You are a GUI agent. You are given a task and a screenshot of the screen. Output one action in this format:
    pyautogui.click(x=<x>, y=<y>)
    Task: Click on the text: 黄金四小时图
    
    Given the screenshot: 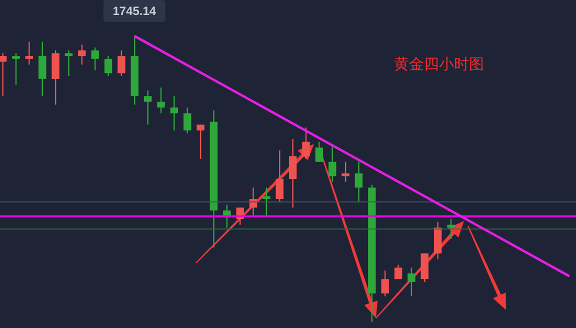 What is the action you would take?
    pyautogui.click(x=439, y=64)
    